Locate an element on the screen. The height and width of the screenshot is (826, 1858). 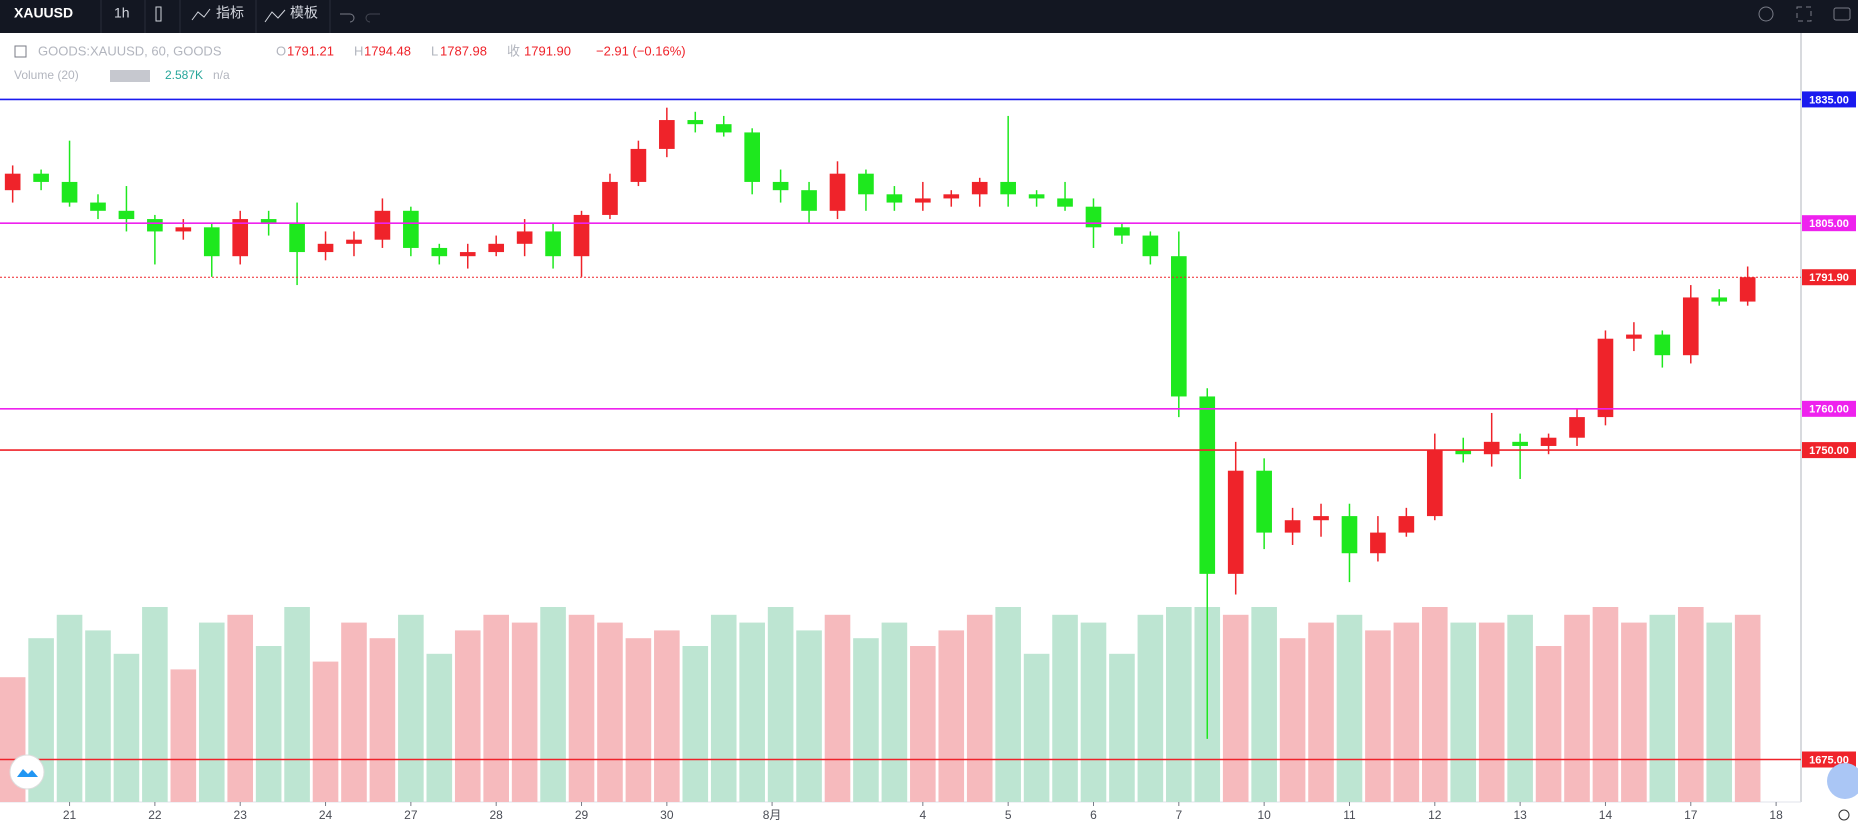
x-tick-label: 23 is located at coordinates (241, 815).